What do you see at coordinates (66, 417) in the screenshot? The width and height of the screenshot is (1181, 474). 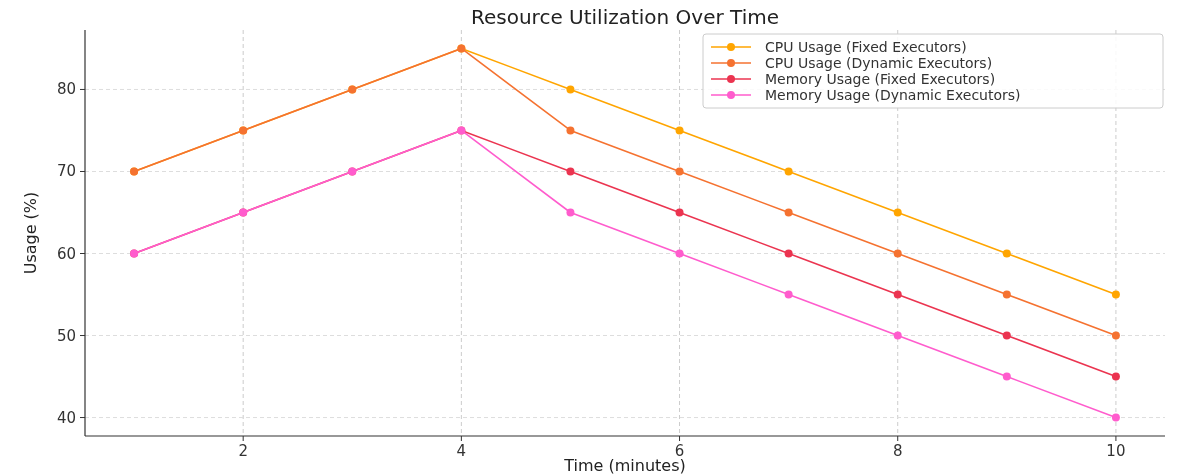 I see `y-tick-label: 40` at bounding box center [66, 417].